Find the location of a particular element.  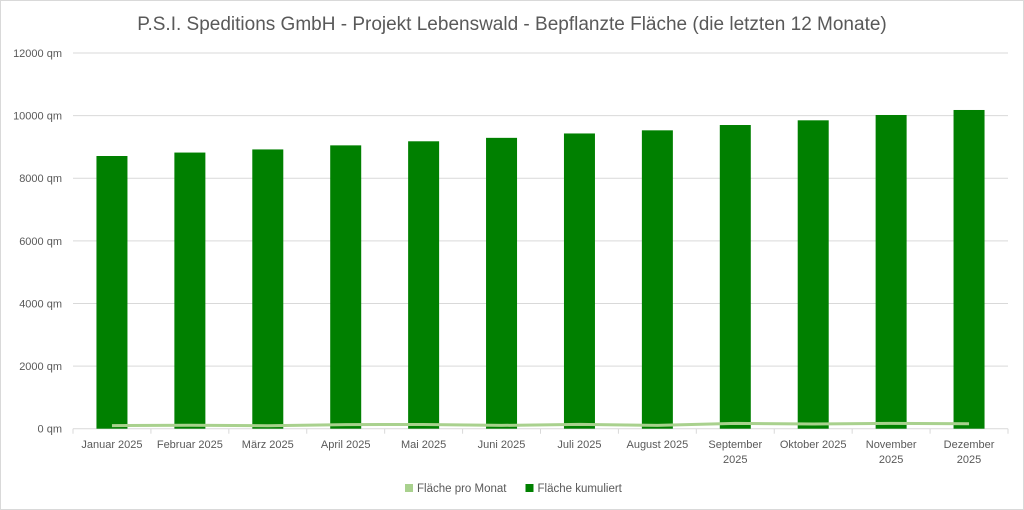

x-tick-label-line: Juli 2025 is located at coordinates (579, 445).